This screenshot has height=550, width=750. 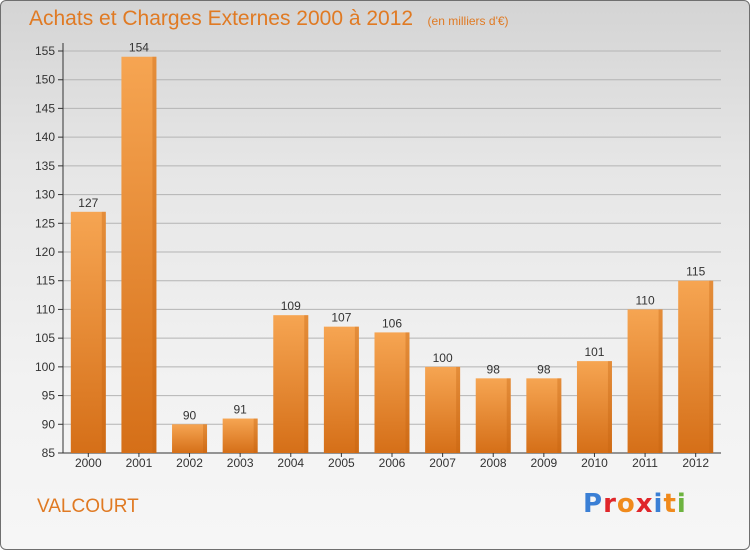 I want to click on x-tick-label: 2000, so click(x=88, y=463).